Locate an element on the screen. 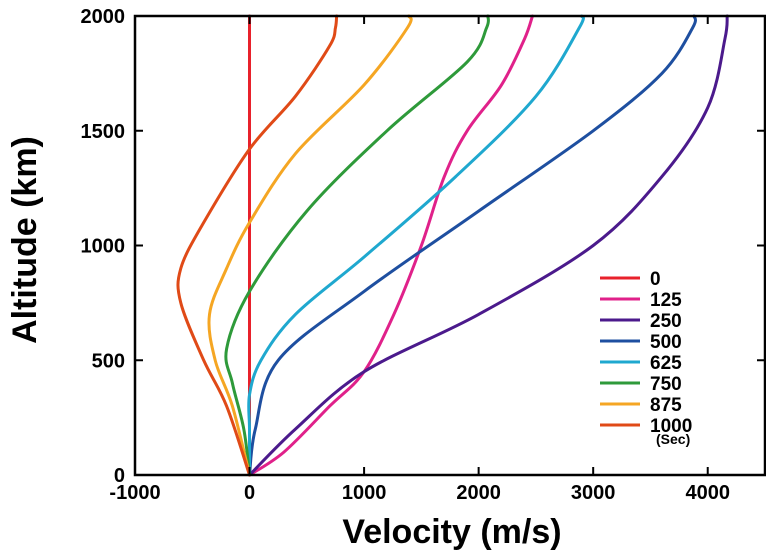 The height and width of the screenshot is (555, 766). y-tick-label: 2000 is located at coordinates (103, 17).